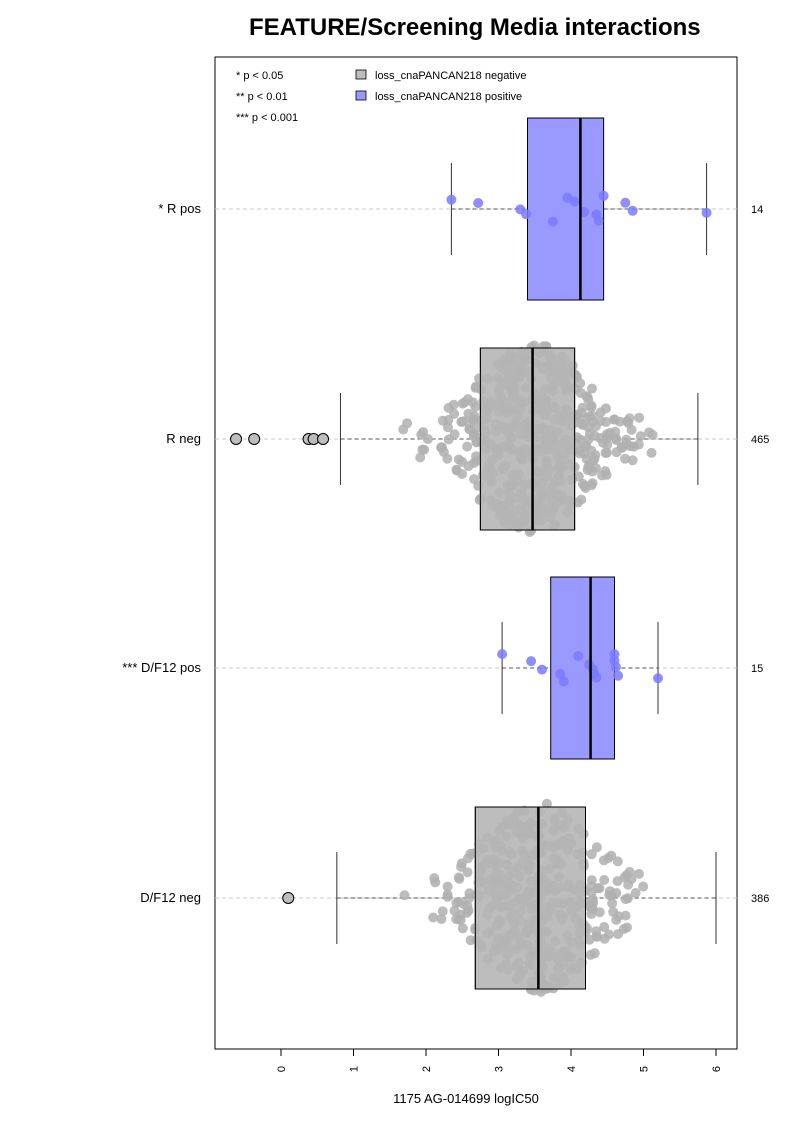 Image resolution: width=793 pixels, height=1122 pixels. What do you see at coordinates (282, 1069) in the screenshot?
I see `x-tick-label: 0` at bounding box center [282, 1069].